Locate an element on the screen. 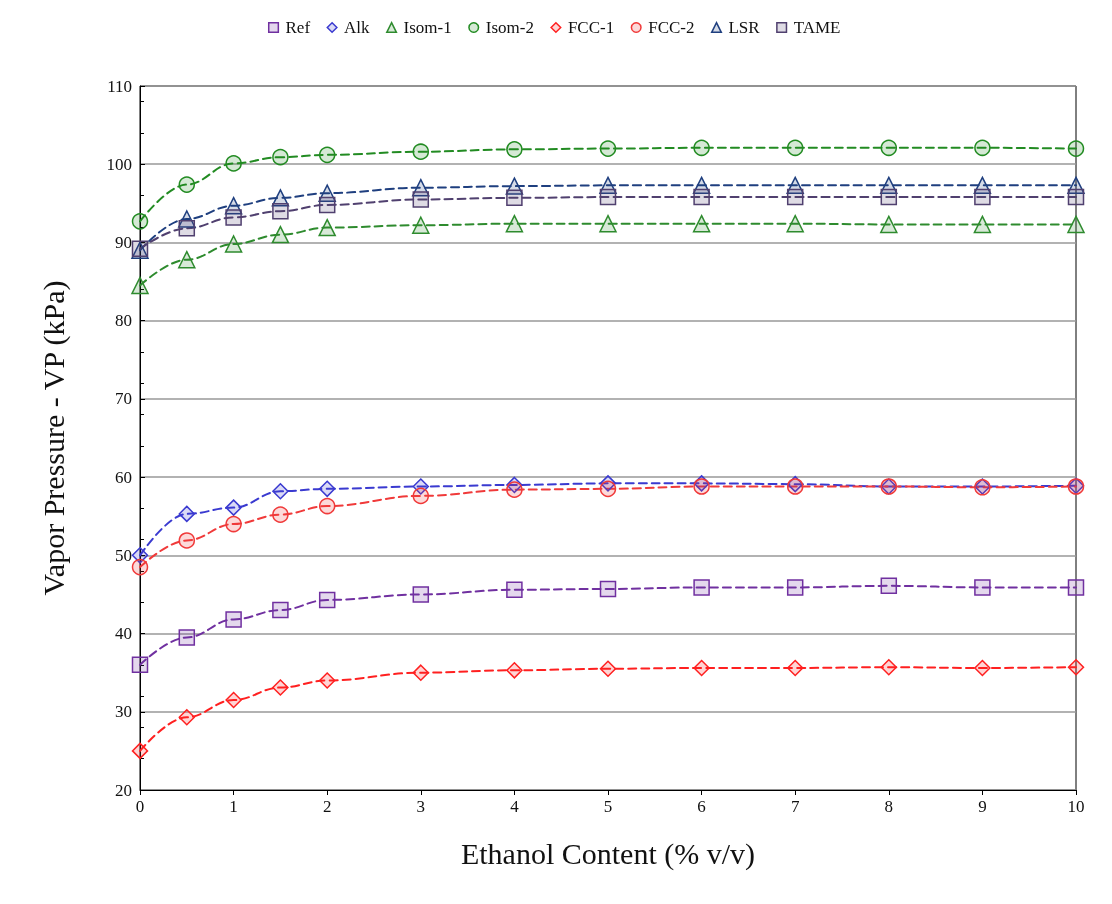 The image size is (1112, 904). y-tick-label: 110 is located at coordinates (119, 86).